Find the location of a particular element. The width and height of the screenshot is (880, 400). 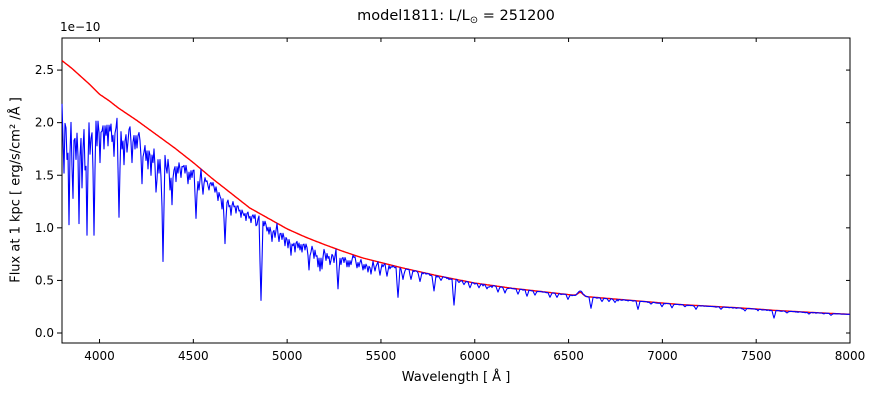

y-tick-label: 1.5 is located at coordinates (44, 175).